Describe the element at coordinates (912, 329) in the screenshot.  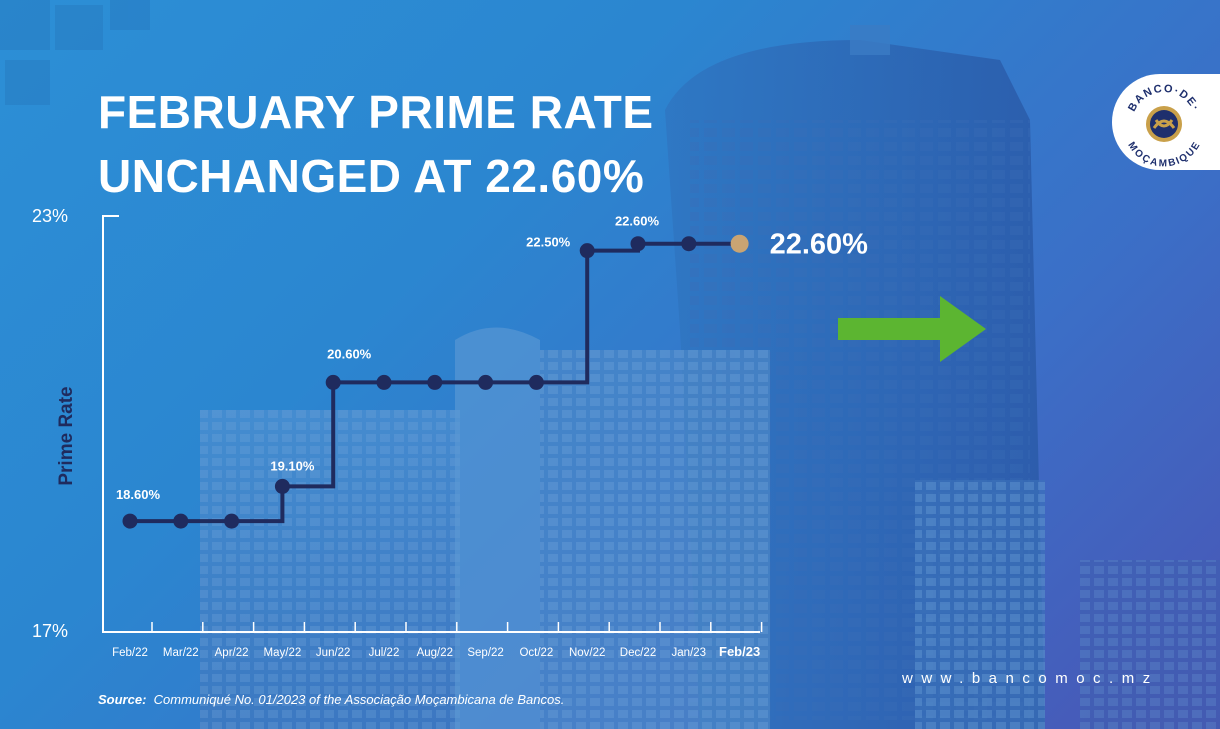
I see `right-arrow-icon` at that location.